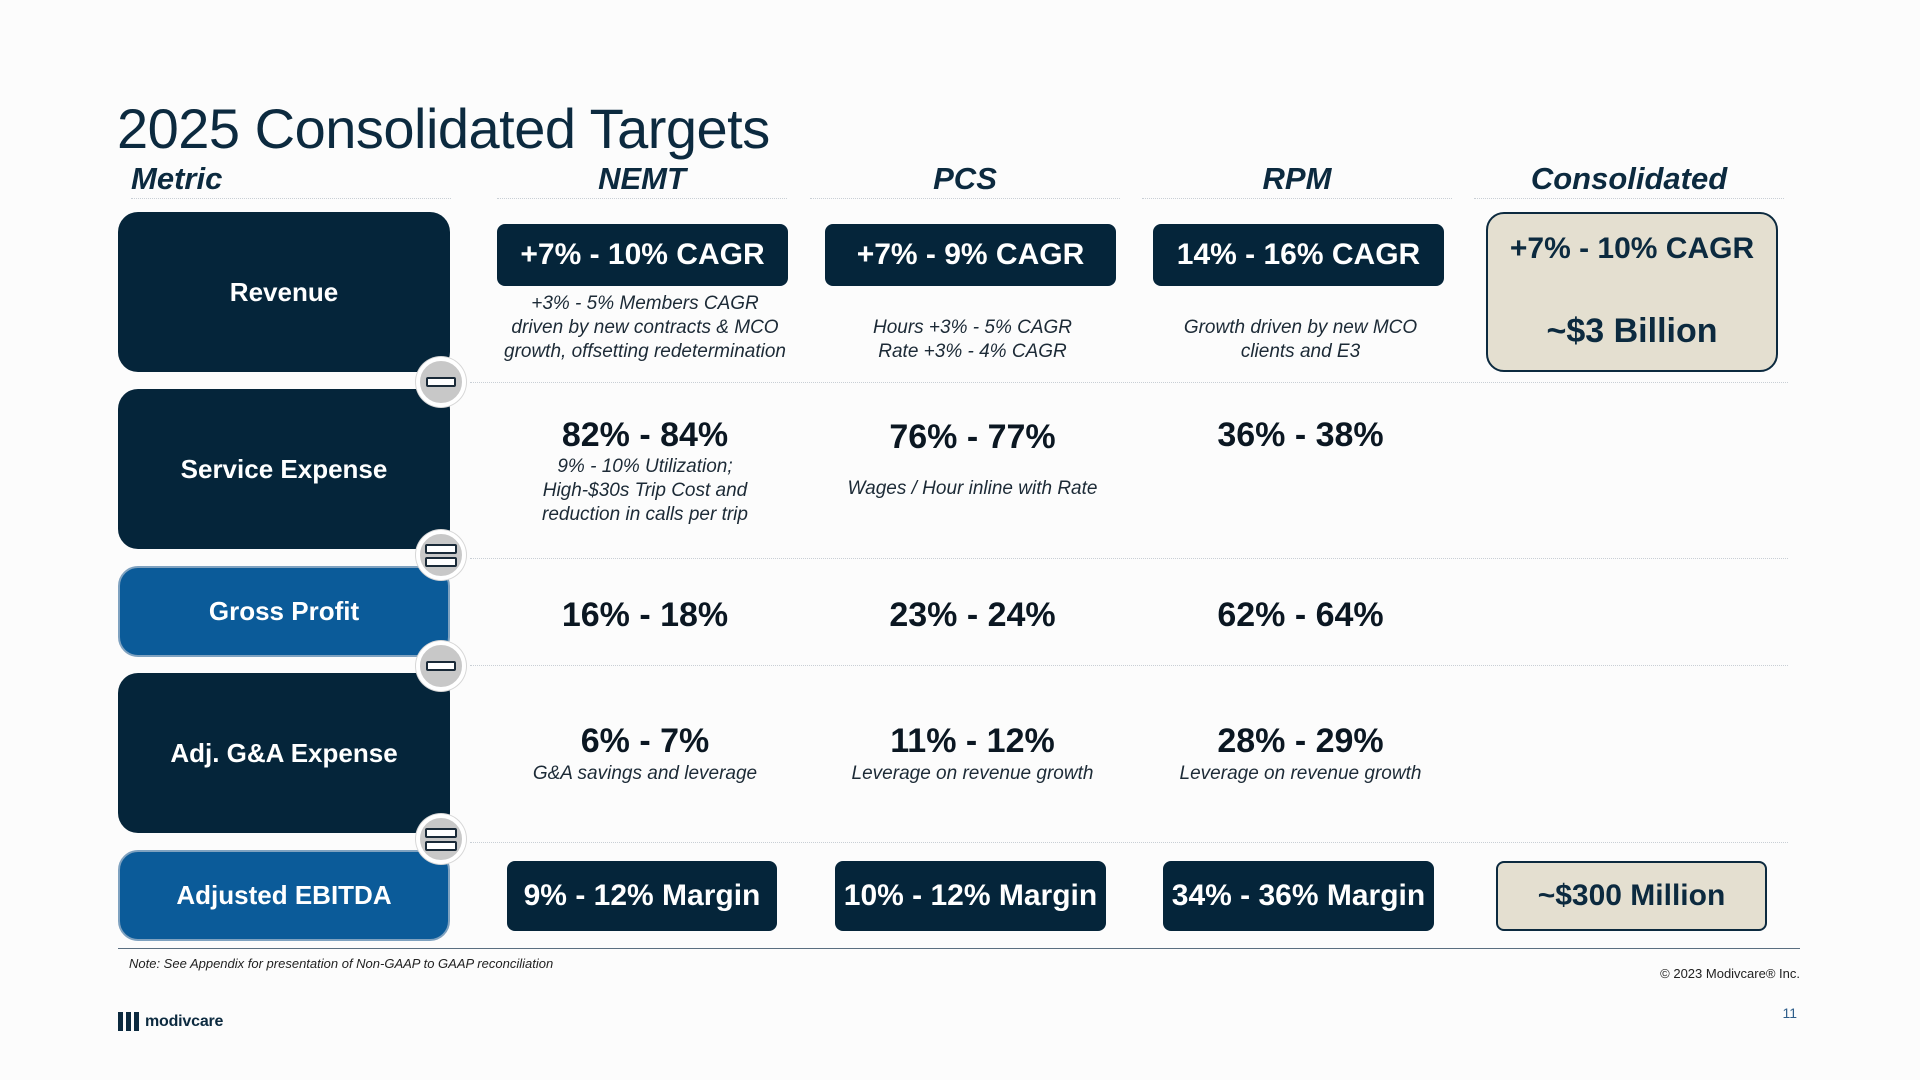  What do you see at coordinates (1300, 615) in the screenshot?
I see `gross-profit-rpm-value: 62% - 64%` at bounding box center [1300, 615].